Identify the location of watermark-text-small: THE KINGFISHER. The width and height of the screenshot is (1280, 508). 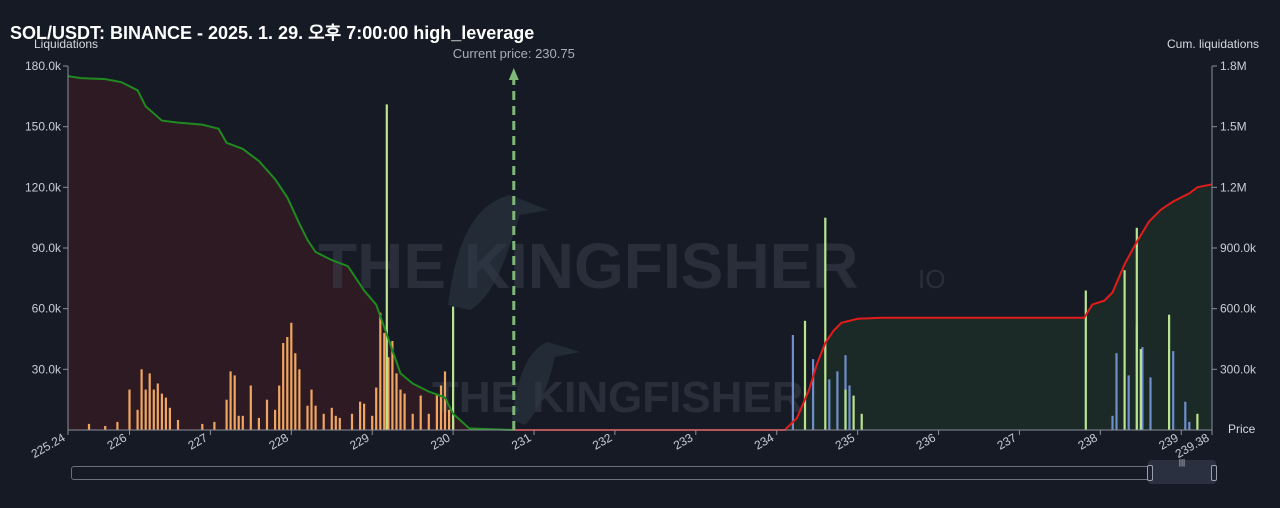
(618, 397).